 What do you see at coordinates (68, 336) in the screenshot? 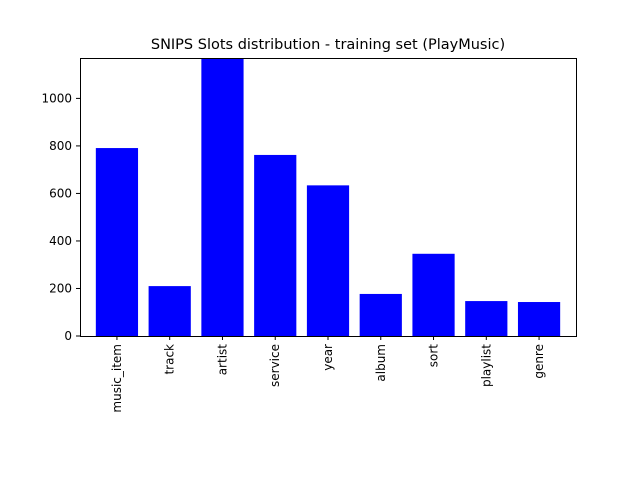
I see `y-tick-label: 0` at bounding box center [68, 336].